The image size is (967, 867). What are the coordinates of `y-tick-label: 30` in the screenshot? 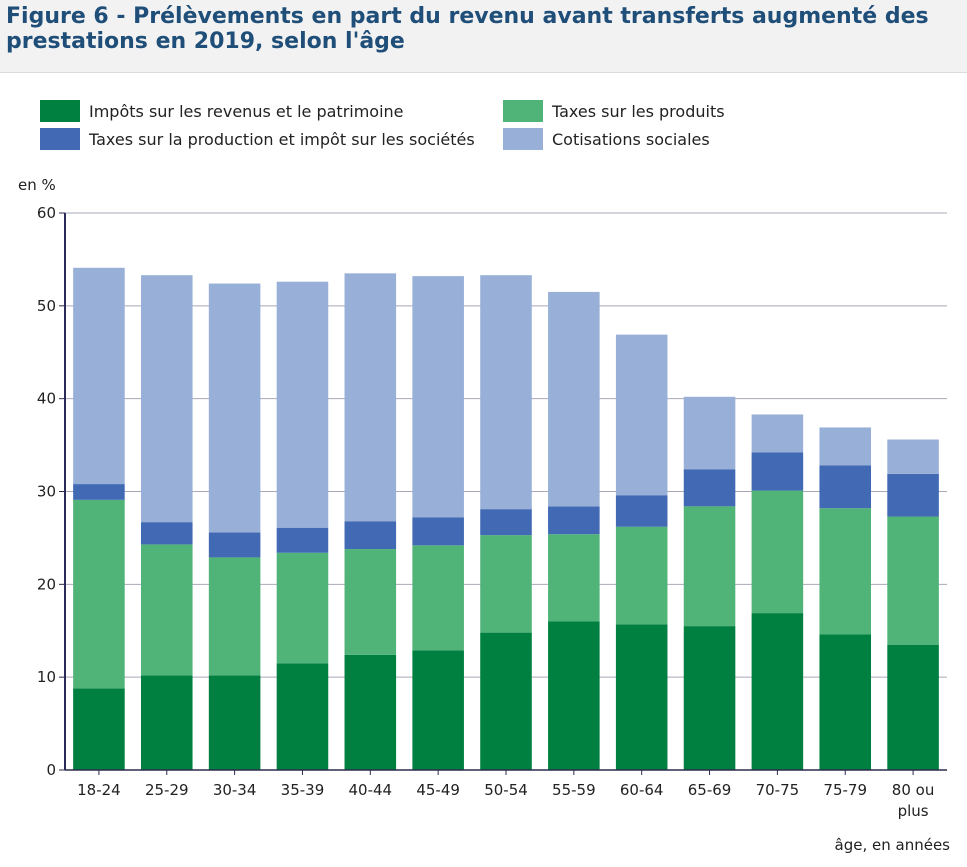 It's located at (46, 492).